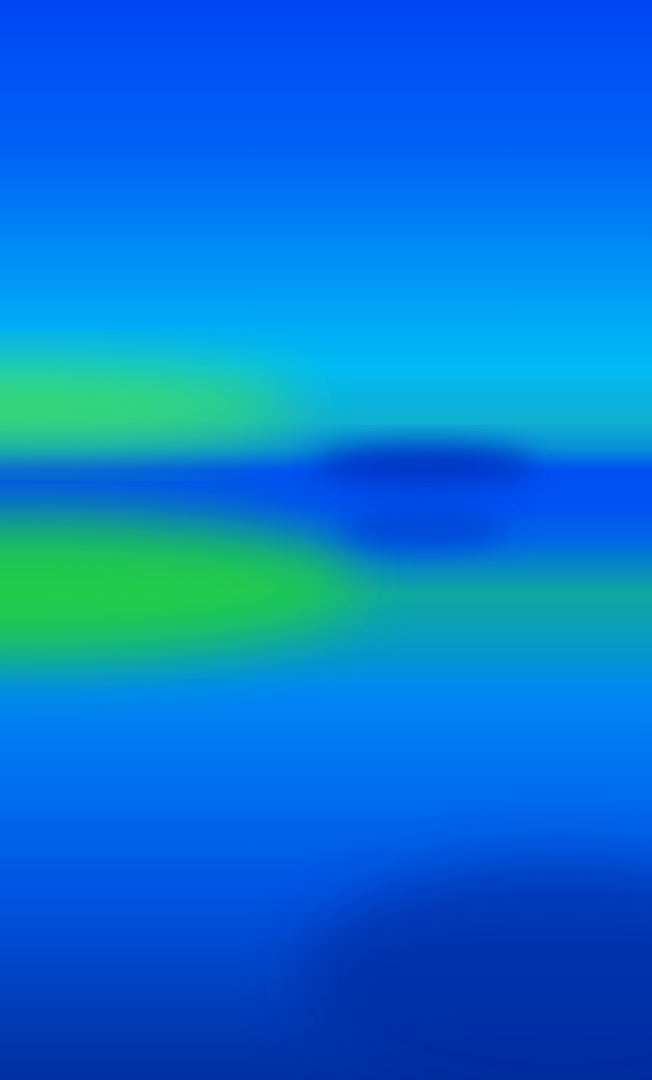 Image resolution: width=652 pixels, height=1080 pixels. What do you see at coordinates (180, 585) in the screenshot?
I see `green-reflection` at bounding box center [180, 585].